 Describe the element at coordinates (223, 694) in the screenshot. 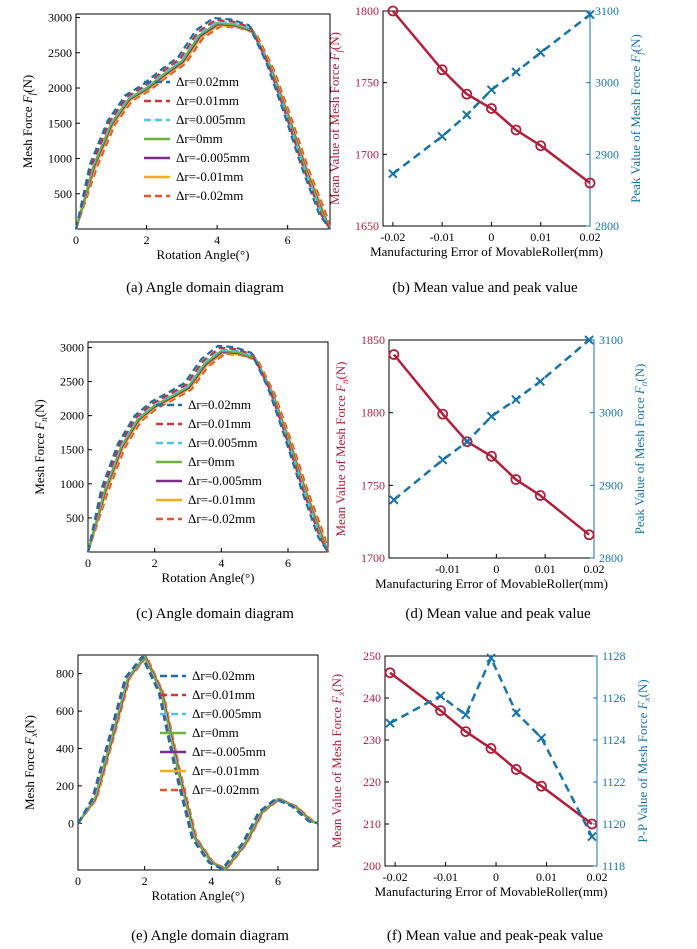

I see `legend-label: Δr=0.01mm` at that location.